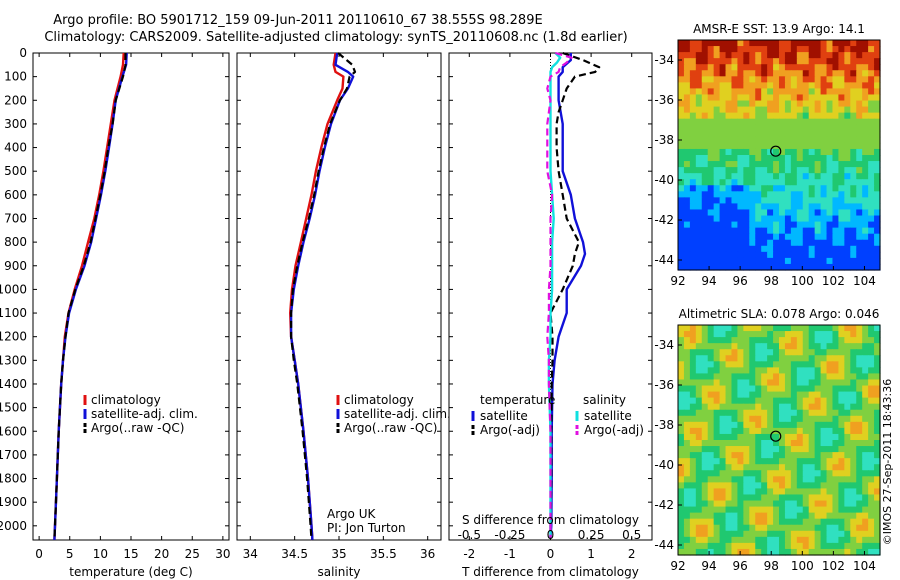 The height and width of the screenshot is (580, 900). Describe the element at coordinates (469, 535) in the screenshot. I see `x2-tick-label: -0.5` at that location.